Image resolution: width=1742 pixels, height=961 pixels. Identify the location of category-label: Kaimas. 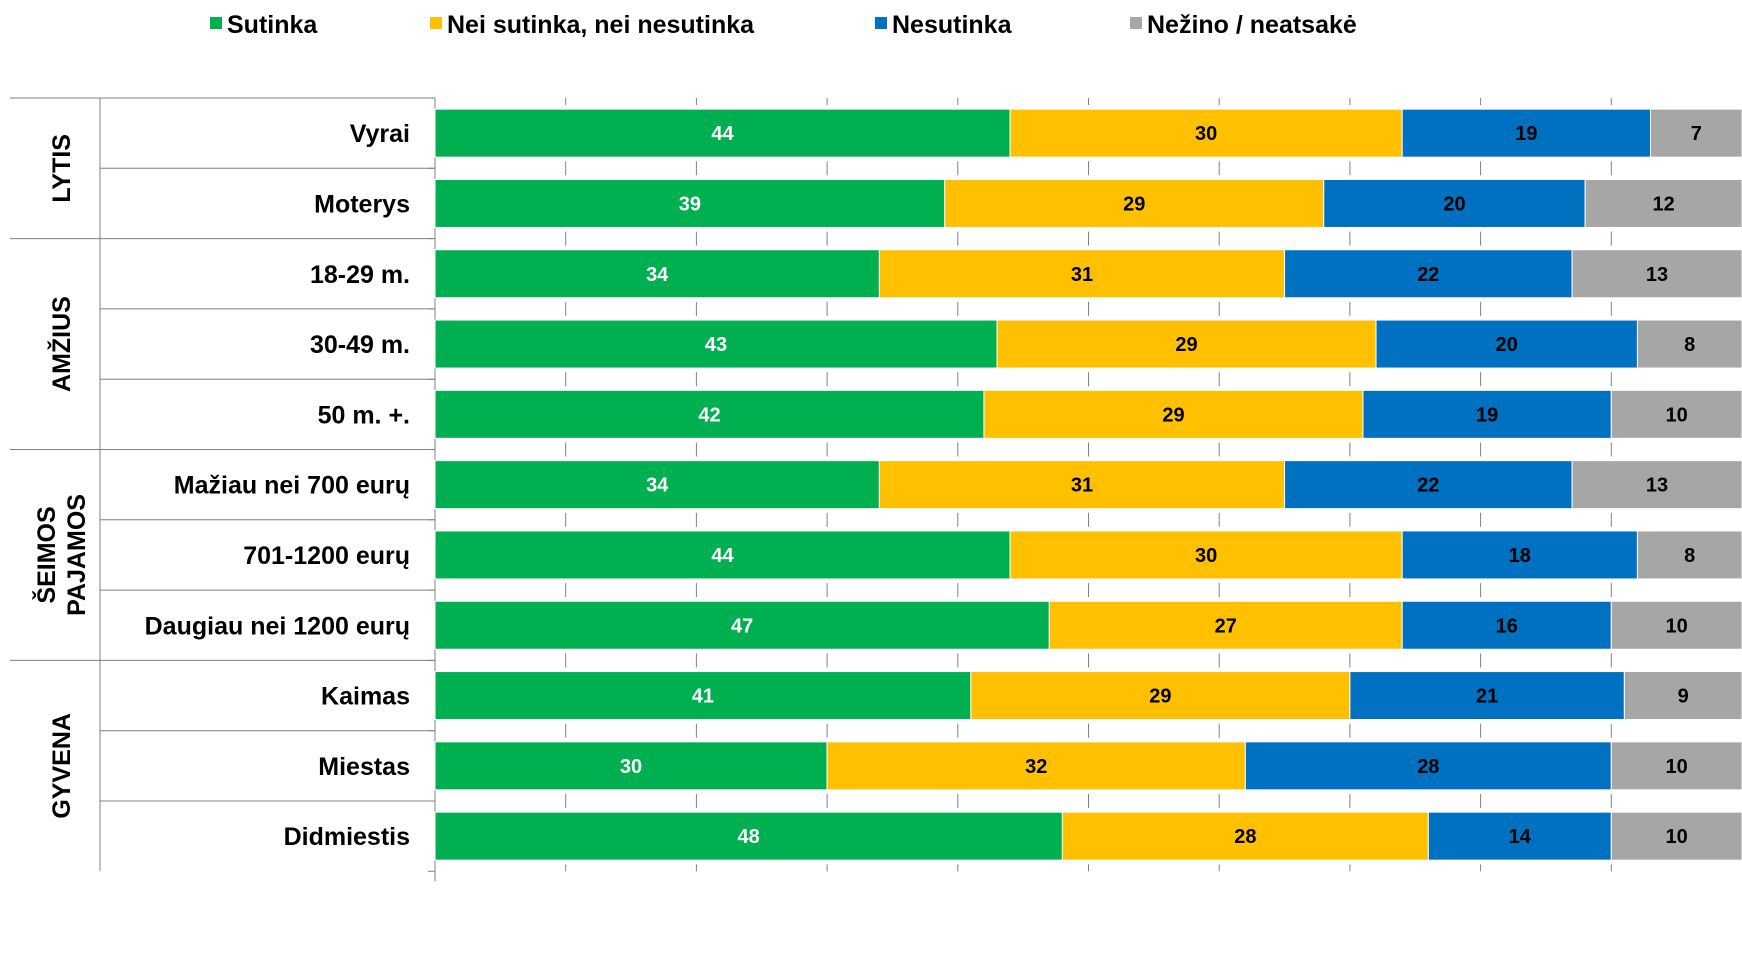
(365, 697).